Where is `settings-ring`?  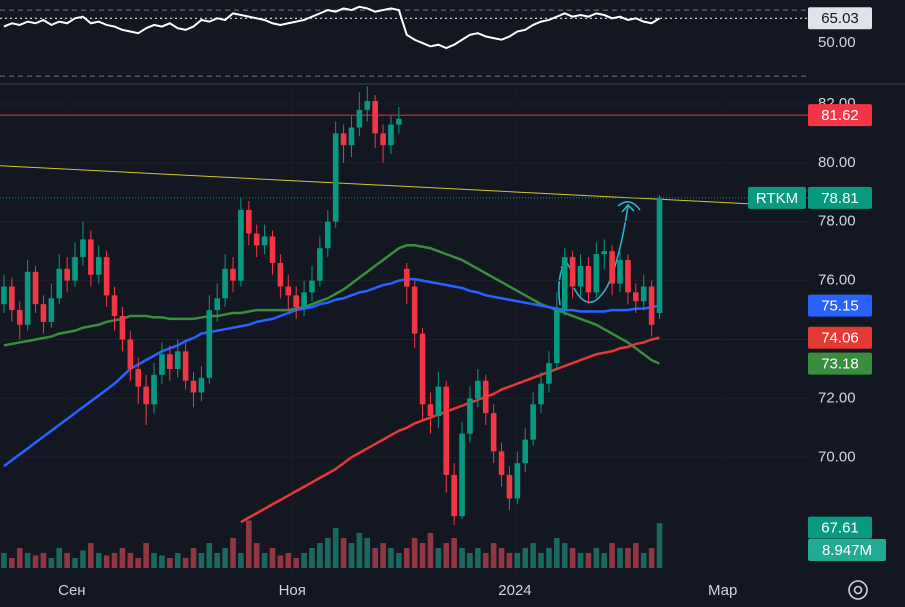 settings-ring is located at coordinates (858, 590).